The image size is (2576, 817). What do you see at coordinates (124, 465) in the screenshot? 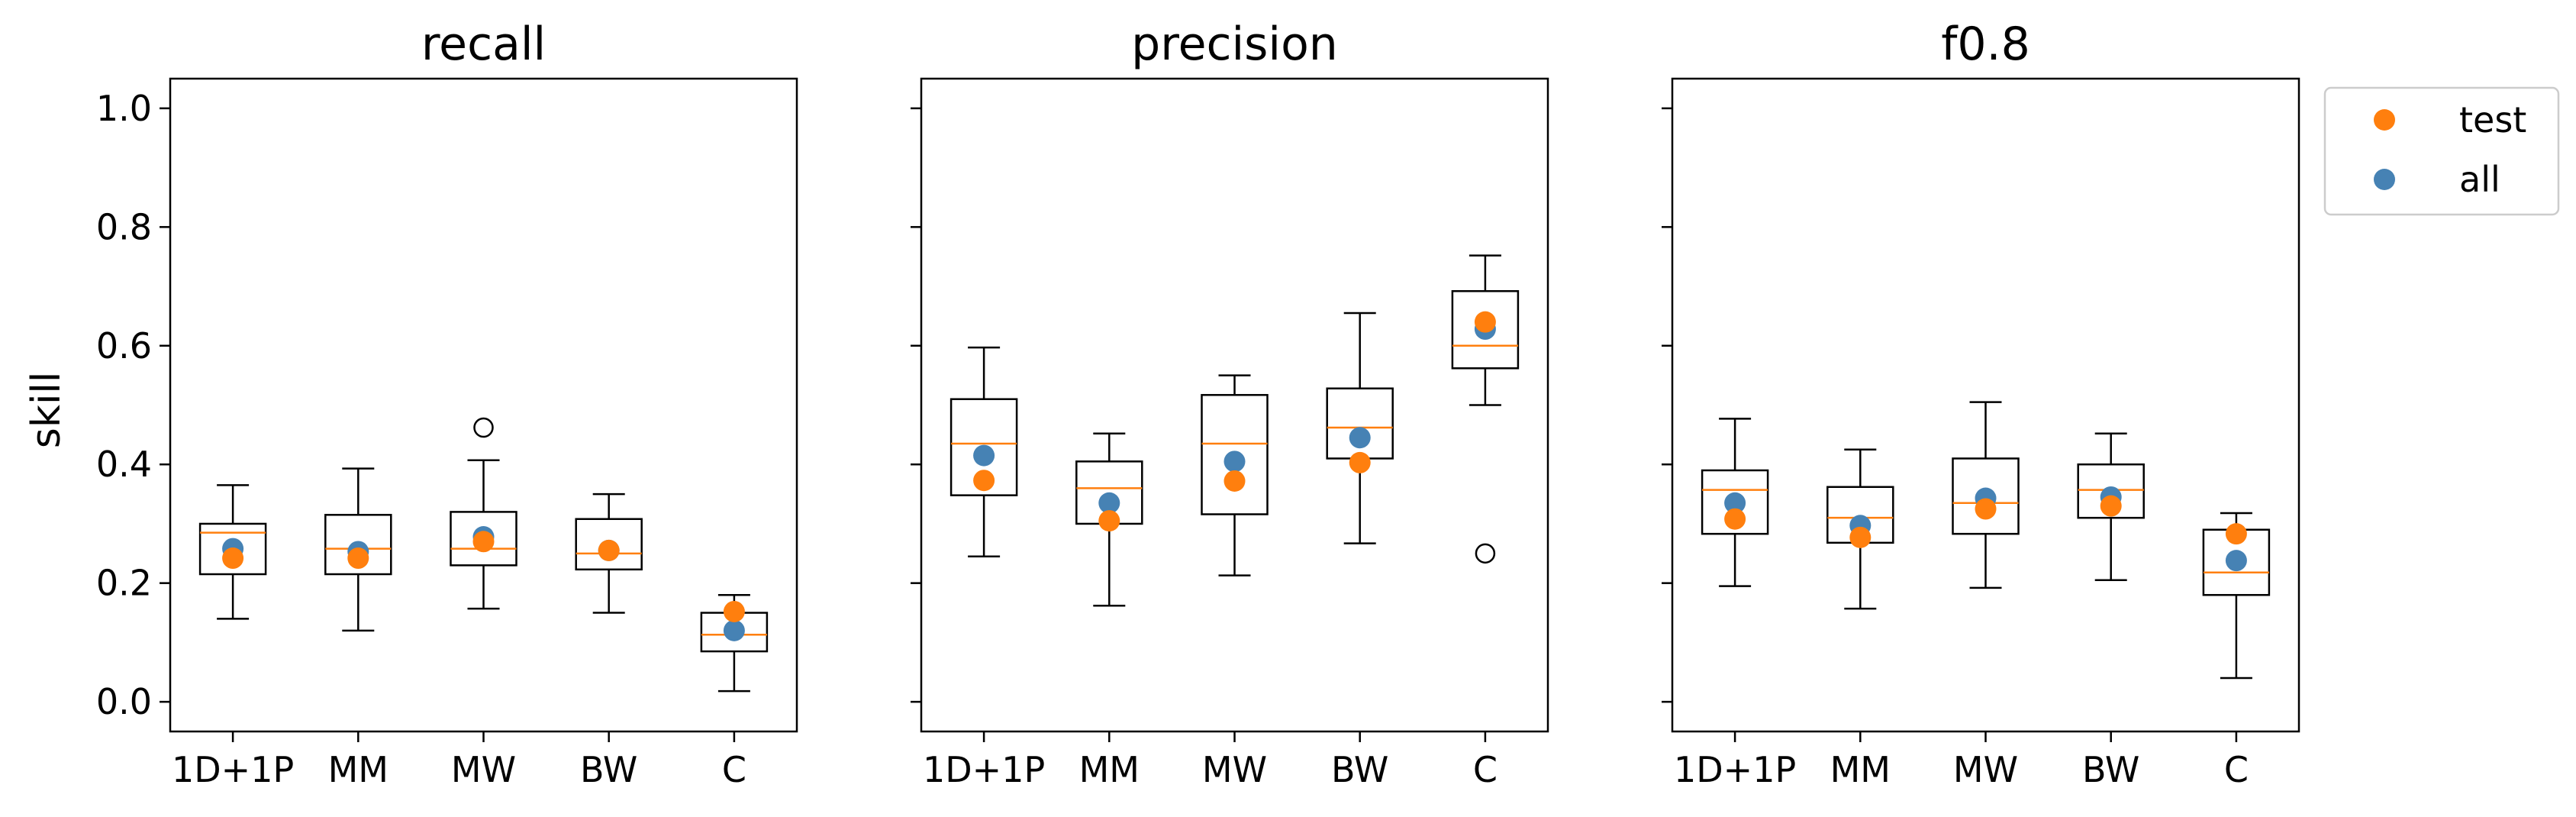
I see `y-tick-label: 0.4` at bounding box center [124, 465].